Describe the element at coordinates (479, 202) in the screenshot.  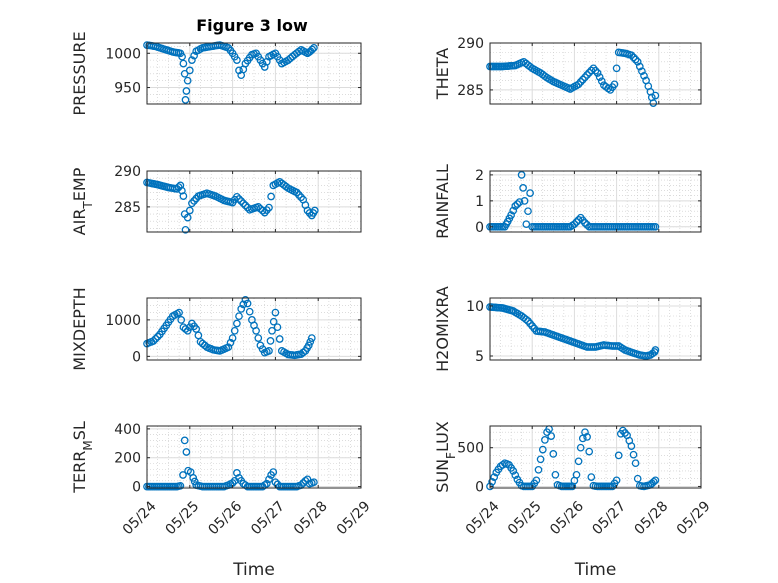
I see `y-tick-label: 1` at that location.